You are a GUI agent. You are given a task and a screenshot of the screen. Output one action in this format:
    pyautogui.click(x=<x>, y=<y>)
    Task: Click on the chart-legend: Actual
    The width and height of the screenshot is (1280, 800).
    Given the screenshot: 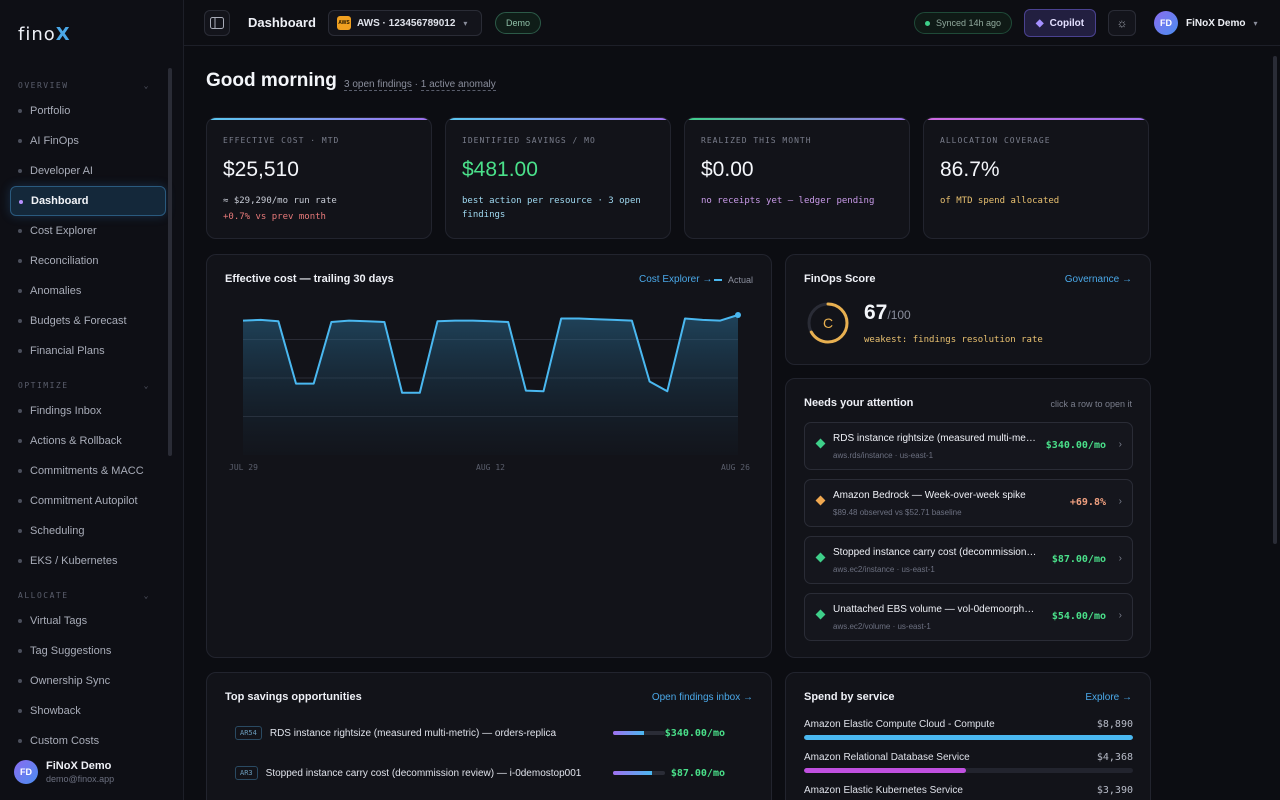 What is the action you would take?
    pyautogui.click(x=733, y=280)
    